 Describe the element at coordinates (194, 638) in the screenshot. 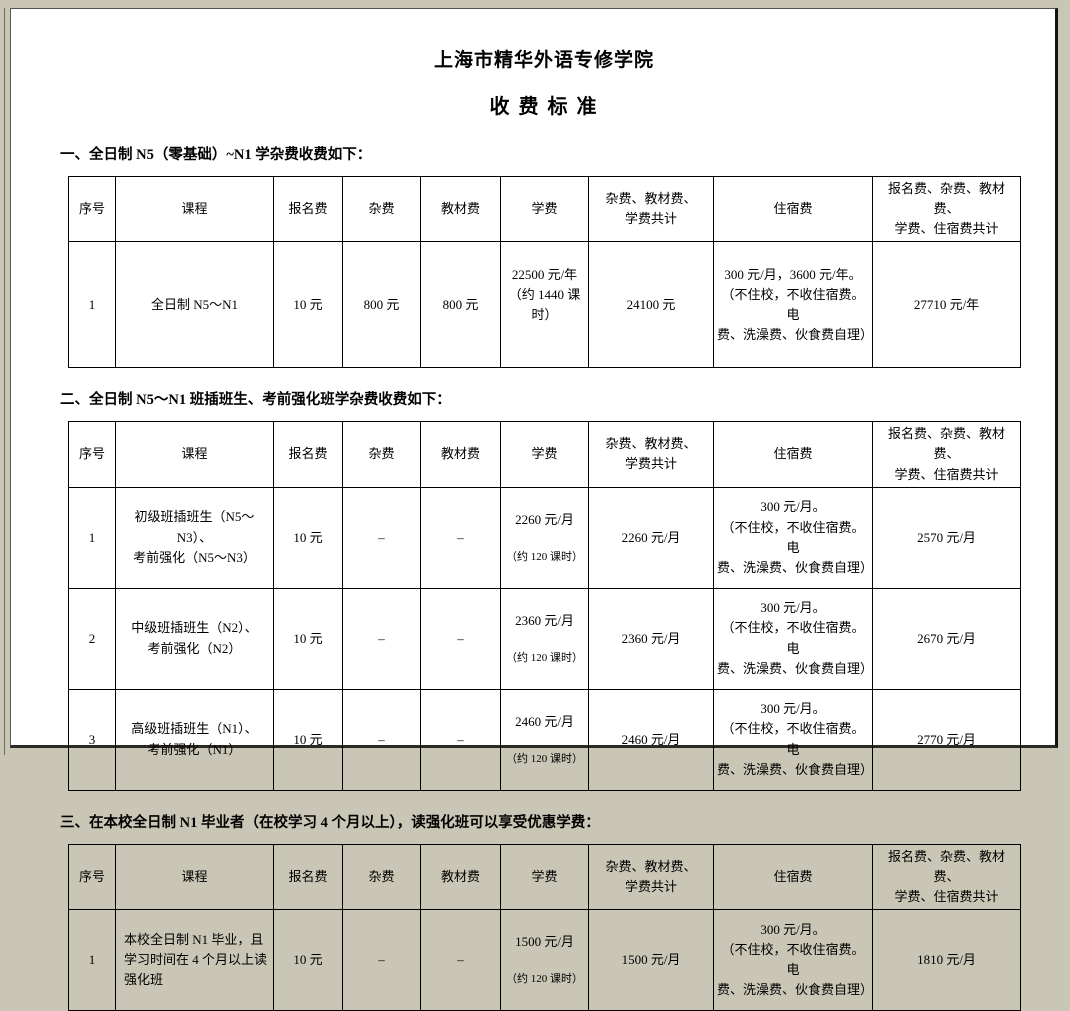

I see `cell-course: 中级班插班生（N2）、 考前强化（N2）` at that location.